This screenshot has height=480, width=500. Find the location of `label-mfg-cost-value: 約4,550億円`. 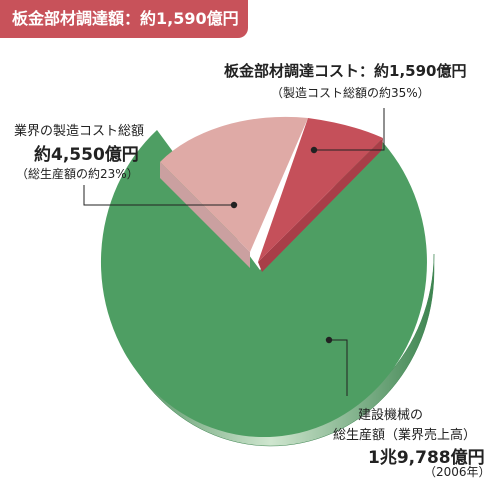

label-mfg-cost-value: 約4,550億円 is located at coordinates (86, 155).